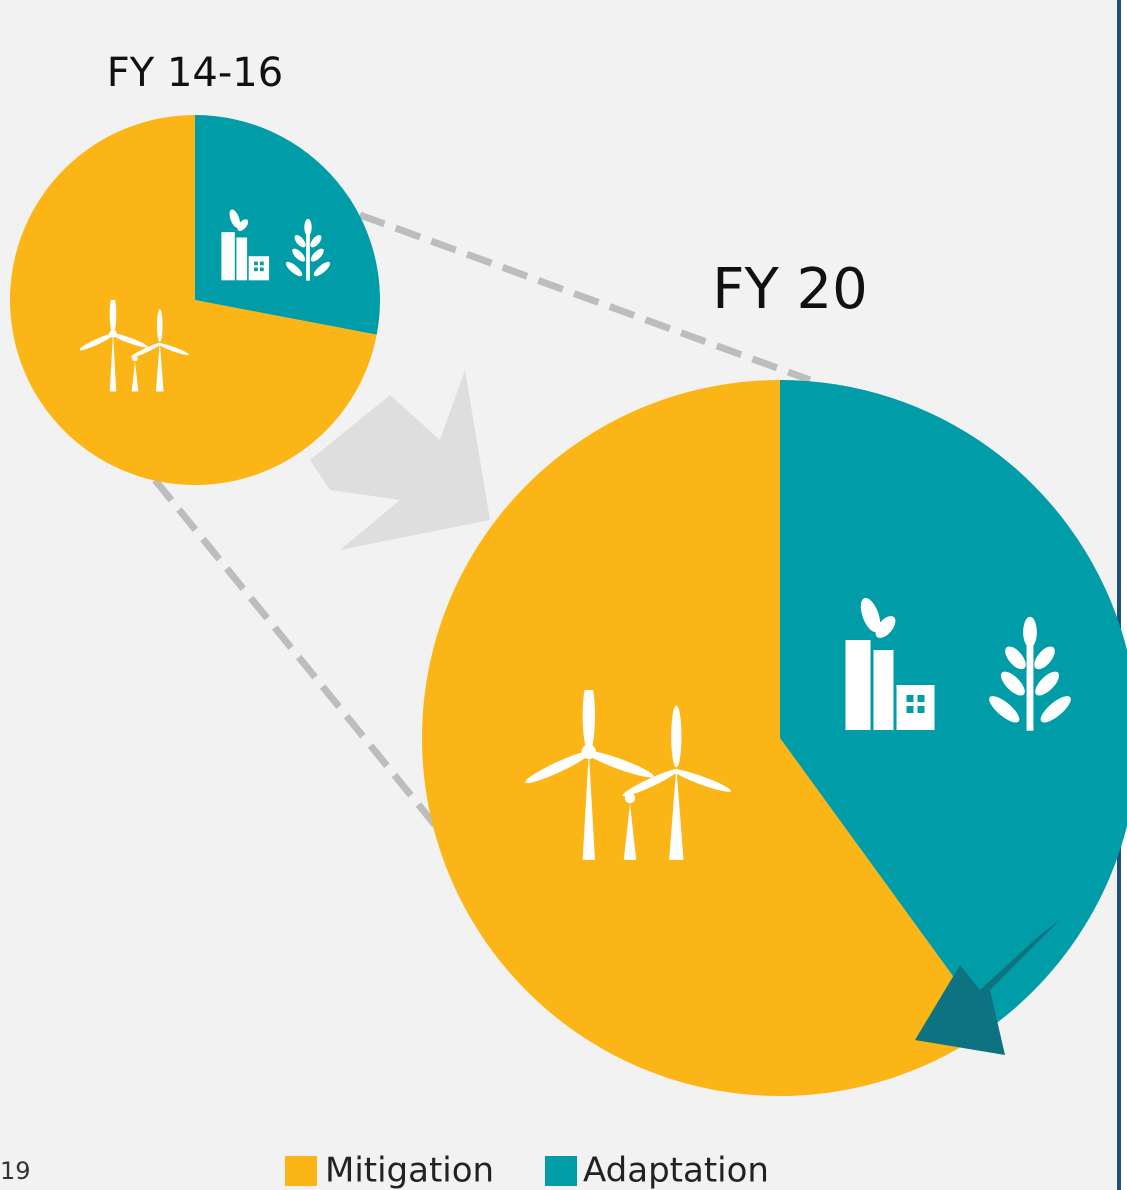  I want to click on connector, so click(585, 297).